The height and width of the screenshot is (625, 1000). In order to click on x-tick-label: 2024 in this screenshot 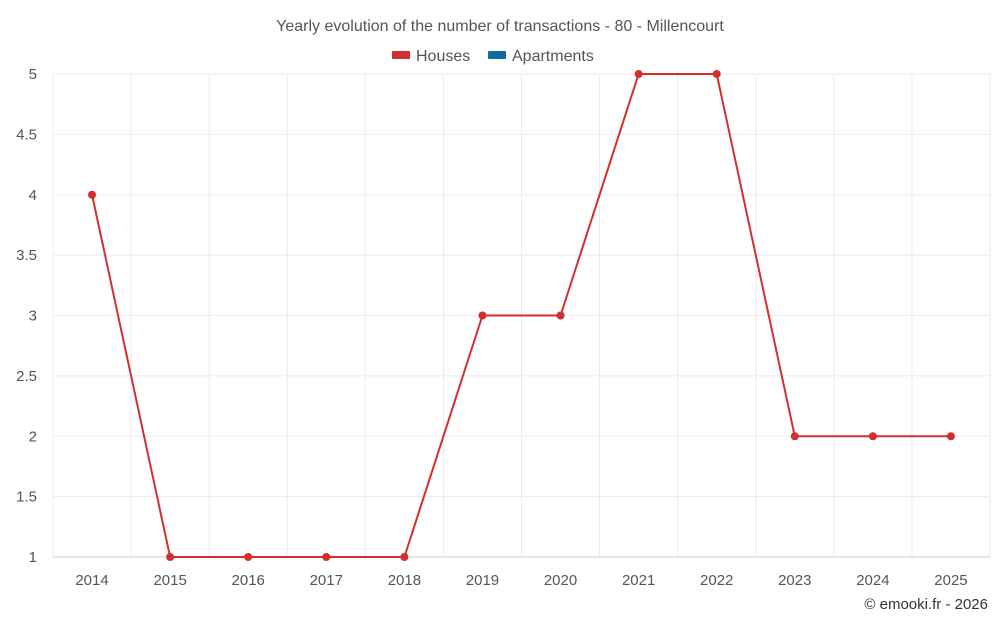, I will do `click(872, 580)`.